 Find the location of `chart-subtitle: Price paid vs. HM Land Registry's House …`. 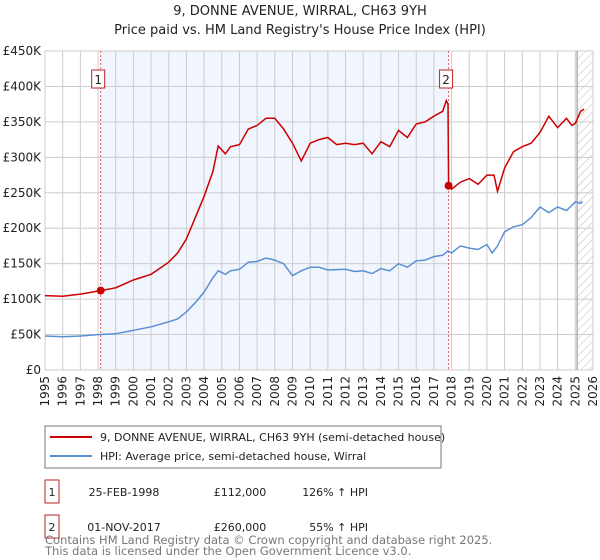

chart-subtitle: Price paid vs. HM Land Registry's House … is located at coordinates (300, 30).